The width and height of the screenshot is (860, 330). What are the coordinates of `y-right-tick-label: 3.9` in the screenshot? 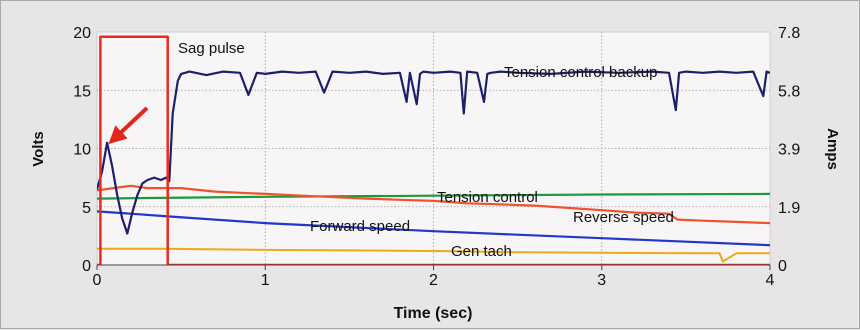 It's located at (789, 150).